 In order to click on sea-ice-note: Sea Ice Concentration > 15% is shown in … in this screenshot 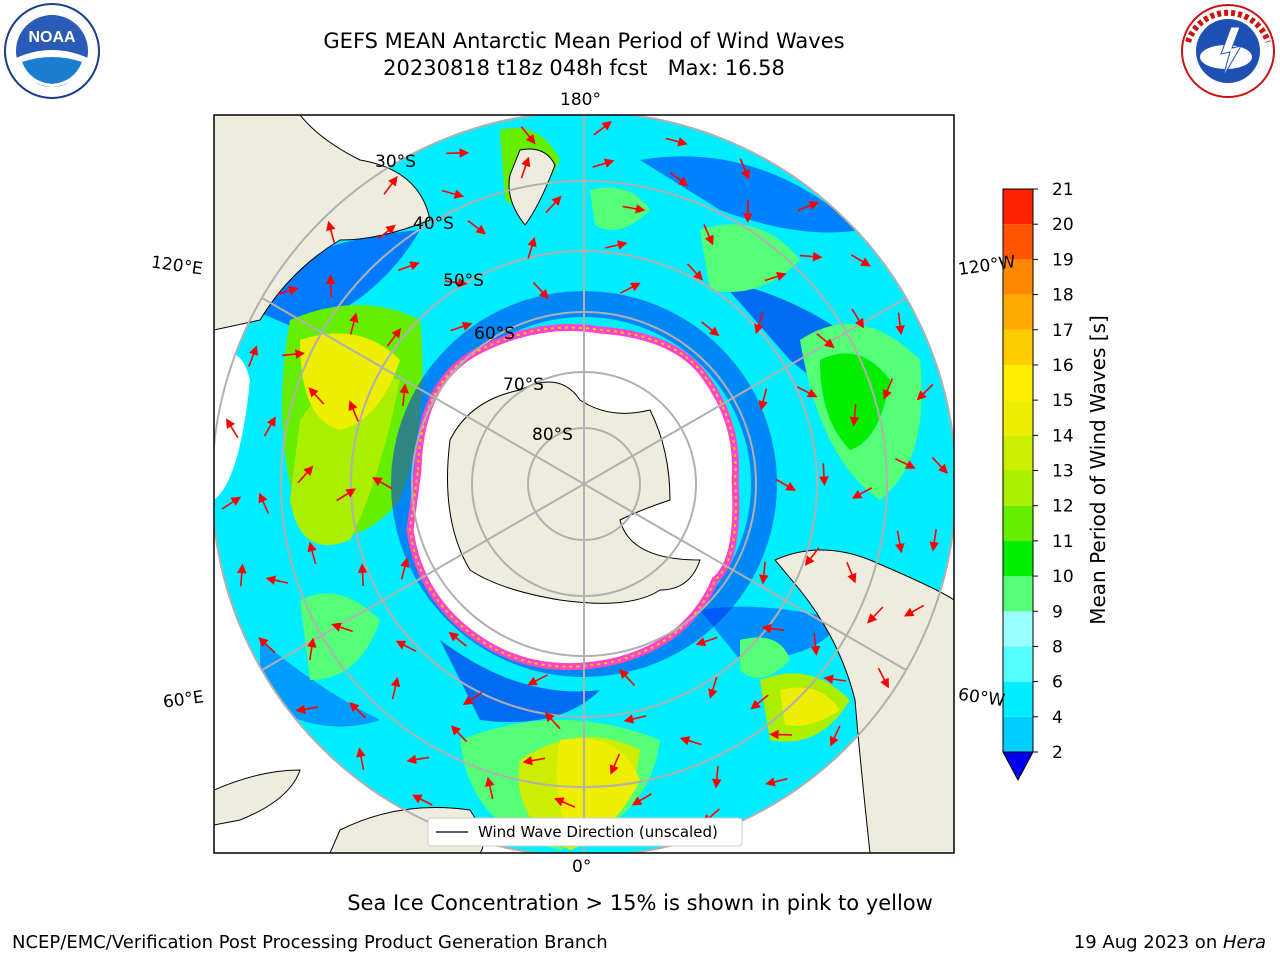, I will do `click(640, 903)`.